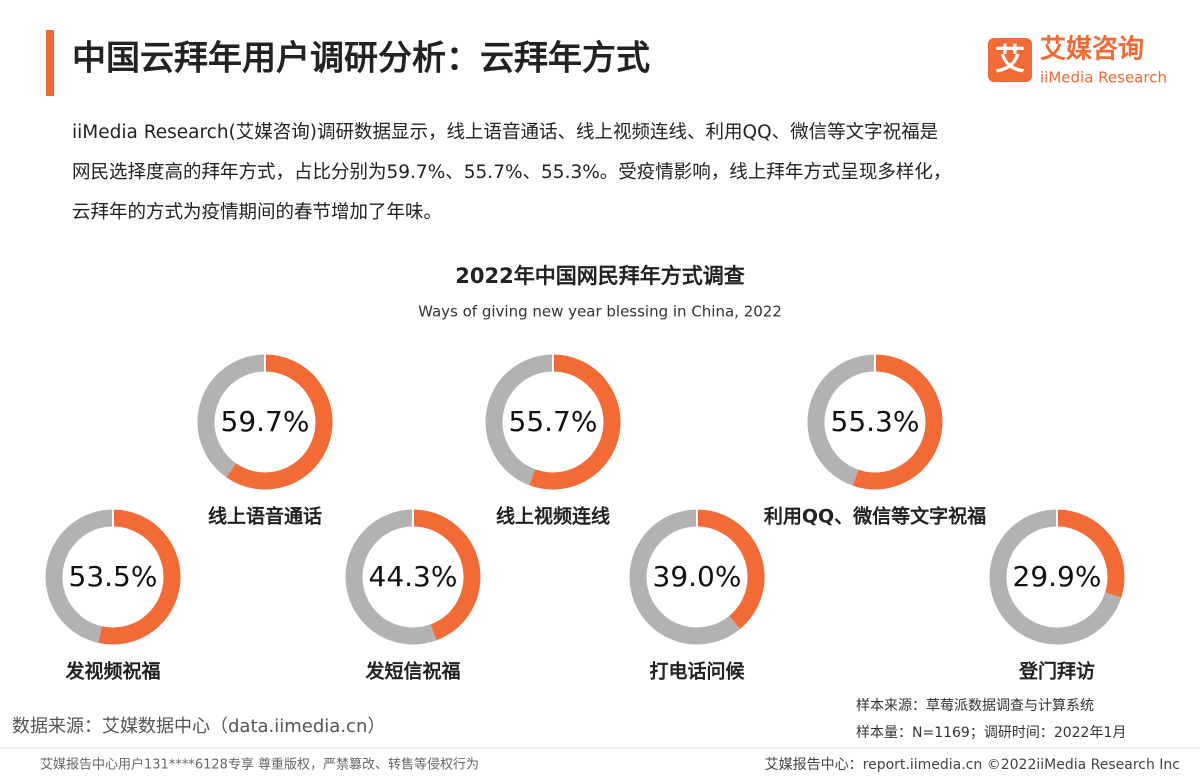  Describe the element at coordinates (991, 733) in the screenshot. I see `sample-note: 样本量：N=1169；调研时间：2022年1月` at that location.